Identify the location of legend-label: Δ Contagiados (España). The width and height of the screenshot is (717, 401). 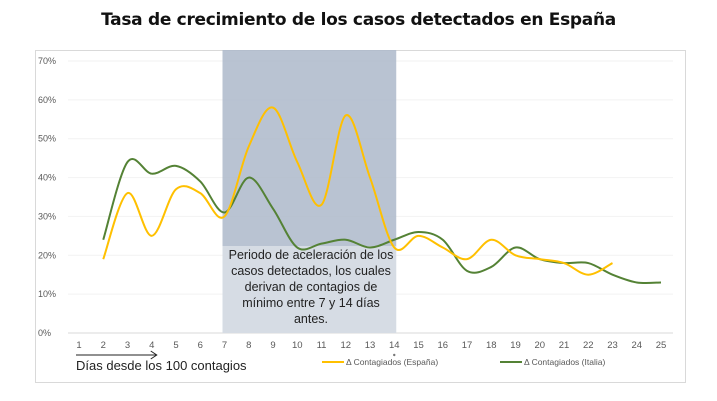
(392, 362).